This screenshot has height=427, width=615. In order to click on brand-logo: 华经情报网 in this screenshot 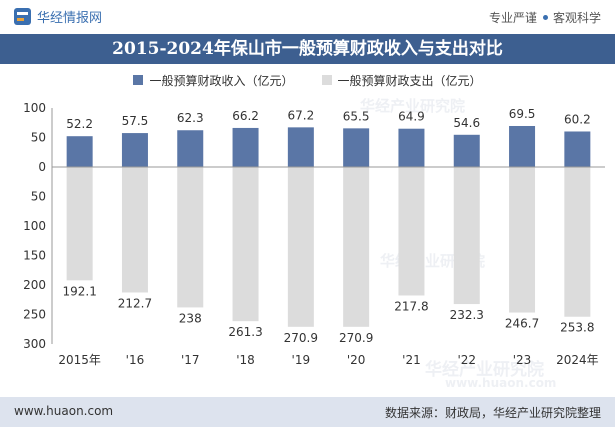, I will do `click(58, 16)`.